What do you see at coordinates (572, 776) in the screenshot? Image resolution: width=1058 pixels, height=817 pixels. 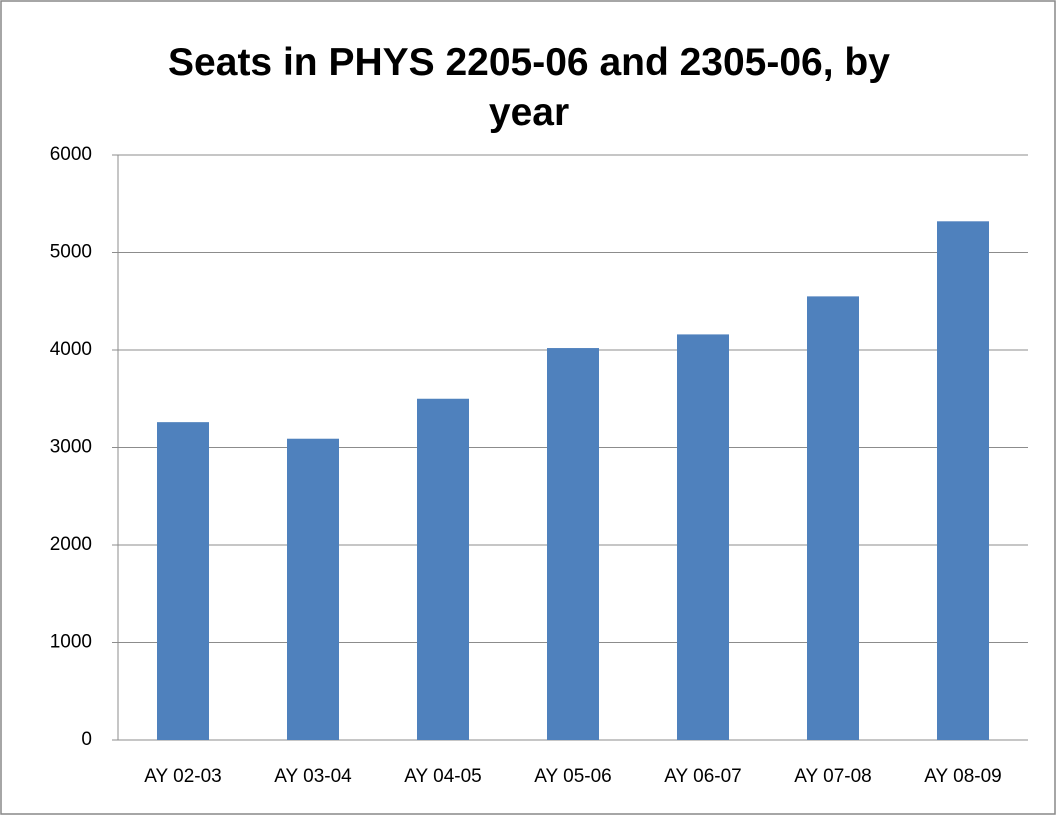 I see `x-tick-label: AY 05-06` at bounding box center [572, 776].